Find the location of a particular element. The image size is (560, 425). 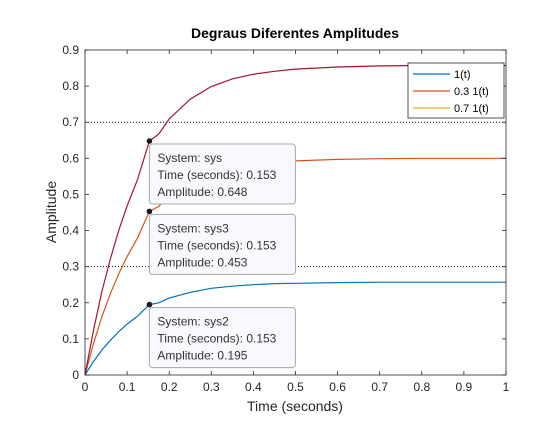

x-tick-label: 0.4 is located at coordinates (253, 387).